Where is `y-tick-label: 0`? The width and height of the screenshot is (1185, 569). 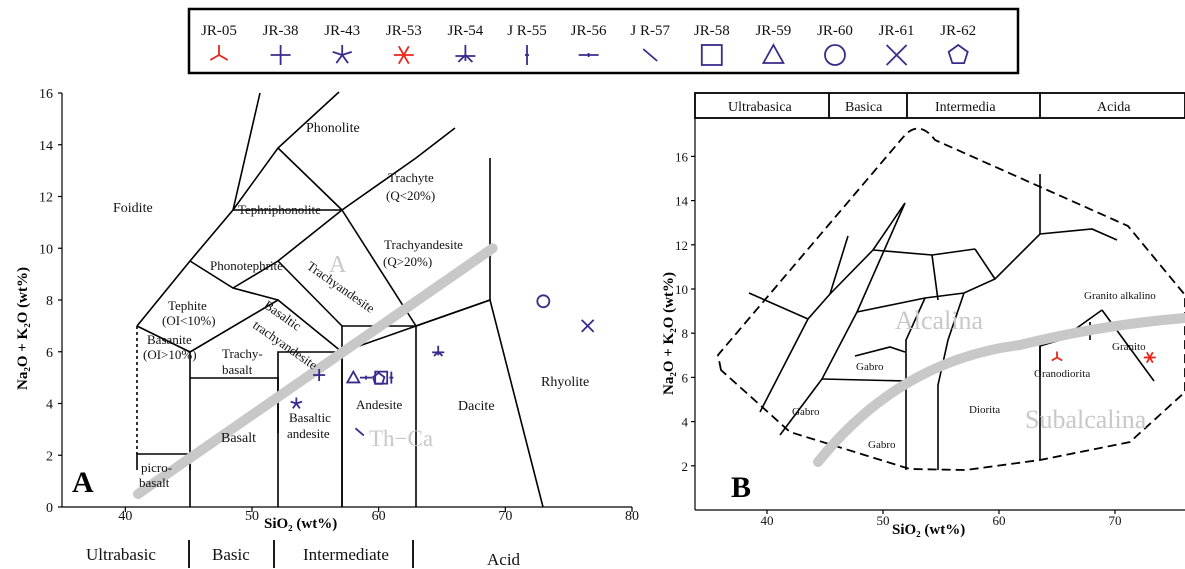 y-tick-label: 0 is located at coordinates (49, 508).